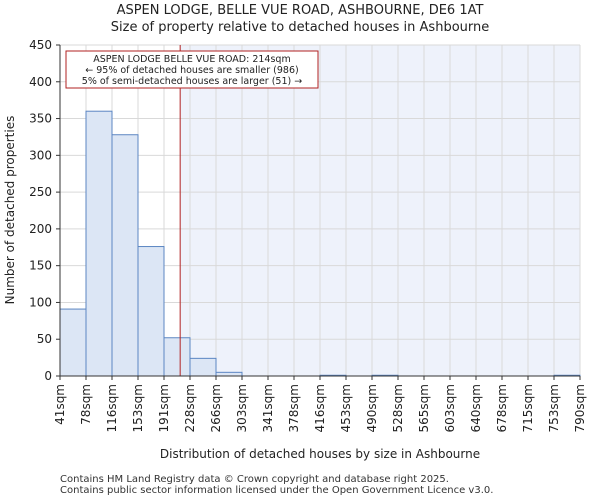  What do you see at coordinates (112, 408) in the screenshot?
I see `x-tick-label: 116sqm` at bounding box center [112, 408].